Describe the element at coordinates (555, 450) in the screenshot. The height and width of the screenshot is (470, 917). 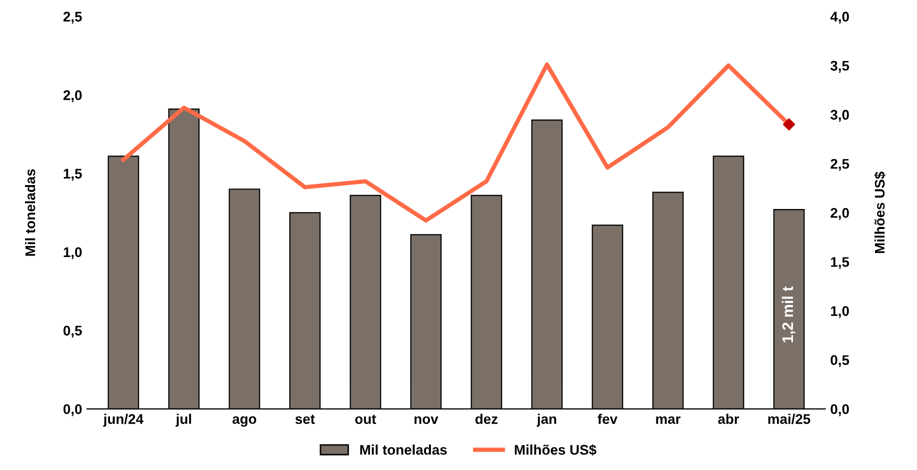
I see `legend-label: Milhões US$` at that location.